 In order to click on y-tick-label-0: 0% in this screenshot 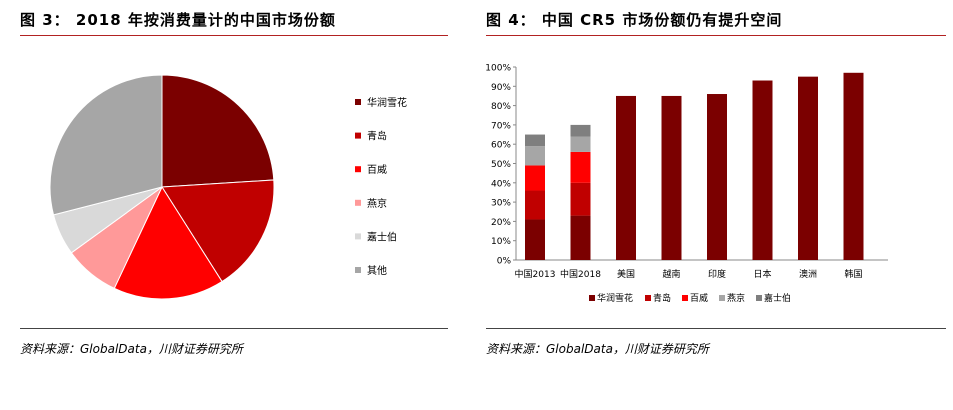, I will do `click(504, 262)`.